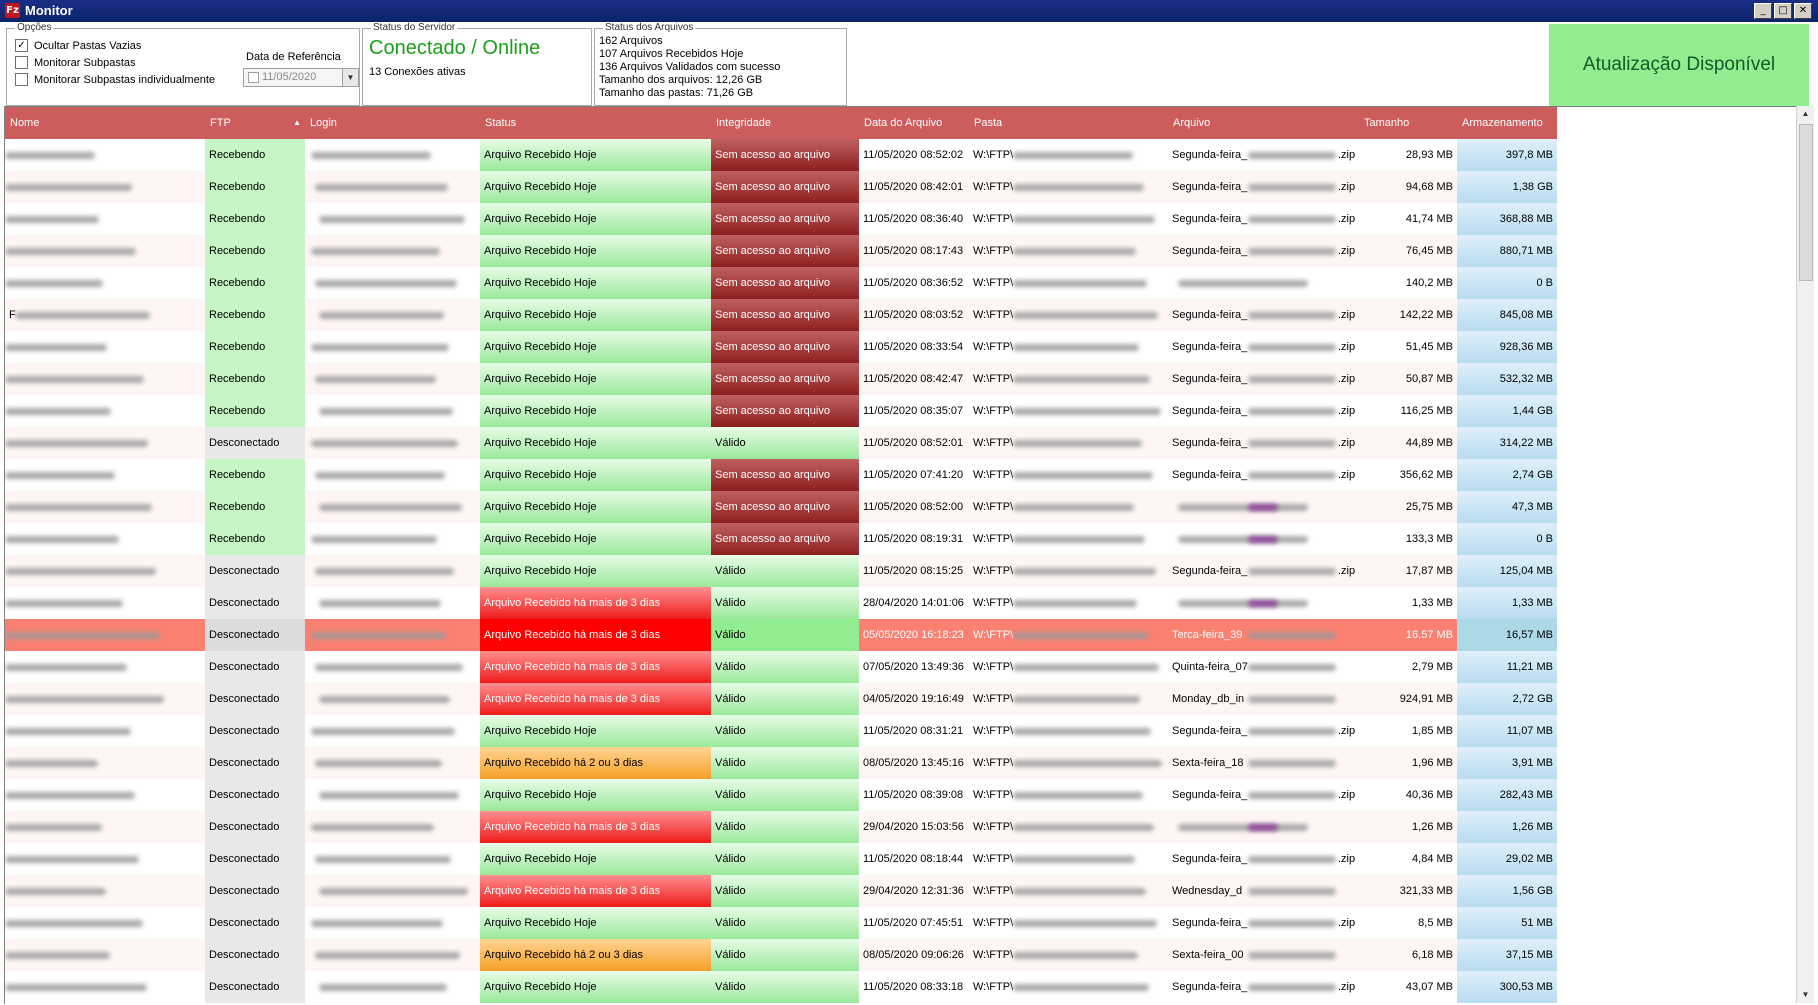 This screenshot has height=1005, width=1818. What do you see at coordinates (1507, 891) in the screenshot?
I see `cell-armazenamento: 1,56 GB` at bounding box center [1507, 891].